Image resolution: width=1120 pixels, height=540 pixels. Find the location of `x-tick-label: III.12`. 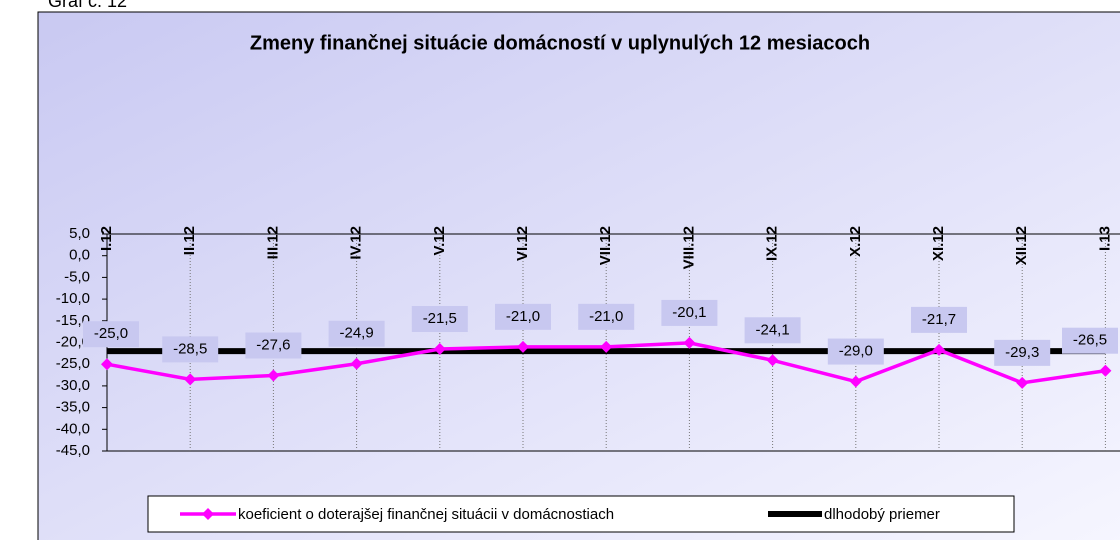

x-tick-label: III.12 is located at coordinates (272, 242).